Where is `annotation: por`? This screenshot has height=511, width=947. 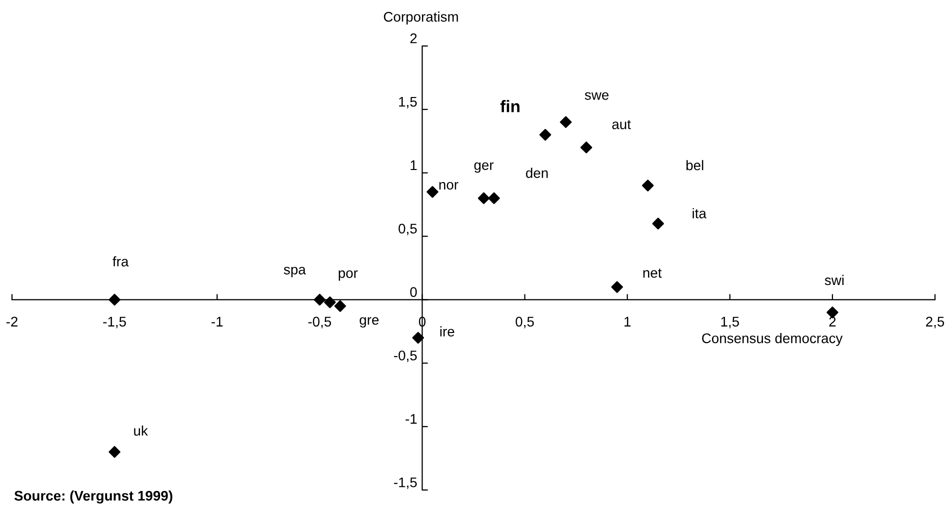
annotation: por is located at coordinates (348, 275).